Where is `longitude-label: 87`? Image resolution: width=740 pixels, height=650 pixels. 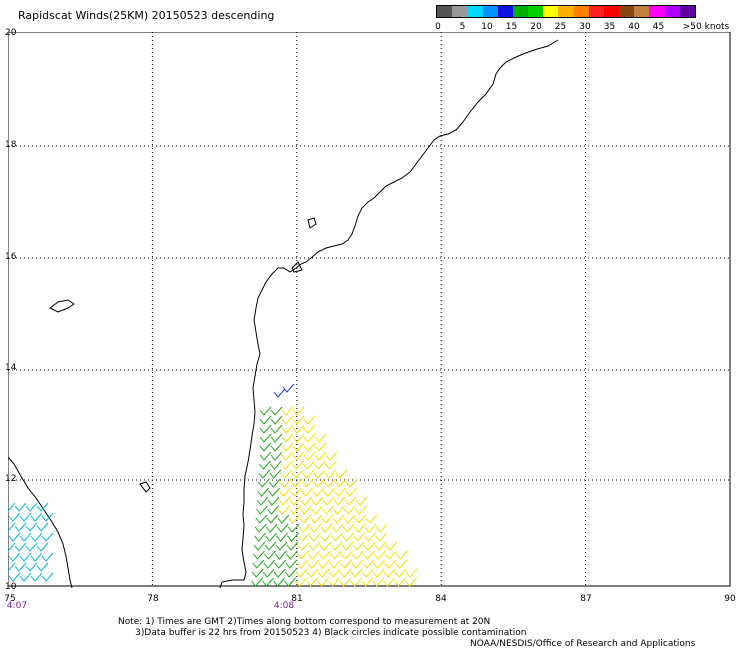 longitude-label: 87 is located at coordinates (586, 599).